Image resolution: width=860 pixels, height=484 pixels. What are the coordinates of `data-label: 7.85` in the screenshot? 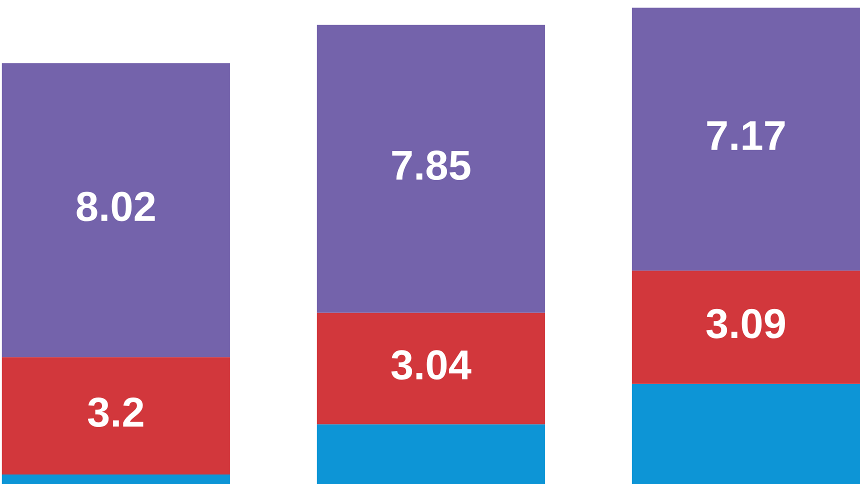 It's located at (431, 165).